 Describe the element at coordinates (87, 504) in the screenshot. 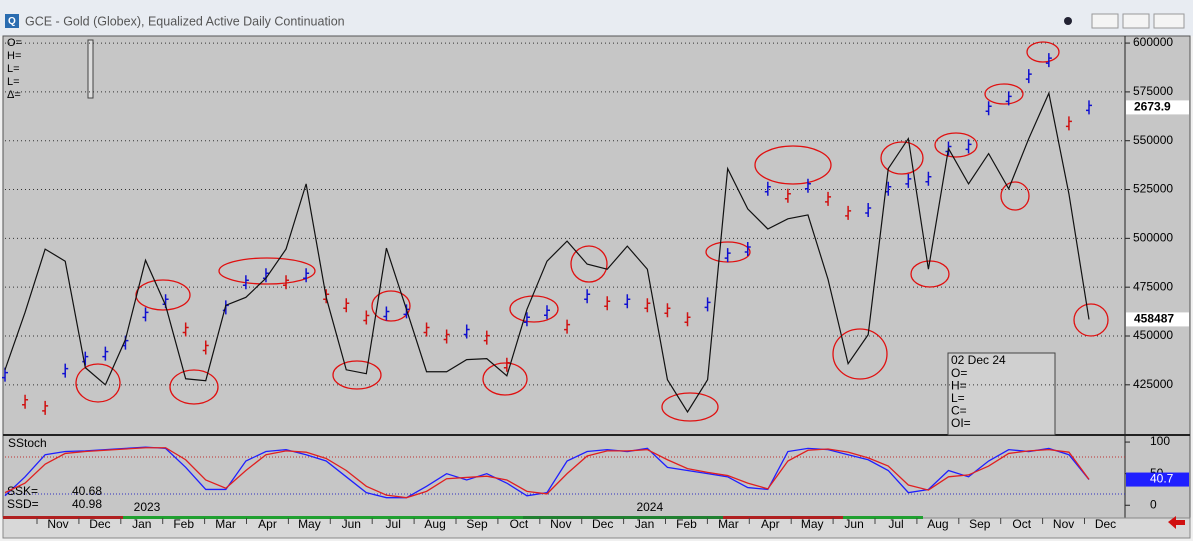

I see `legend-value: 40.98` at that location.